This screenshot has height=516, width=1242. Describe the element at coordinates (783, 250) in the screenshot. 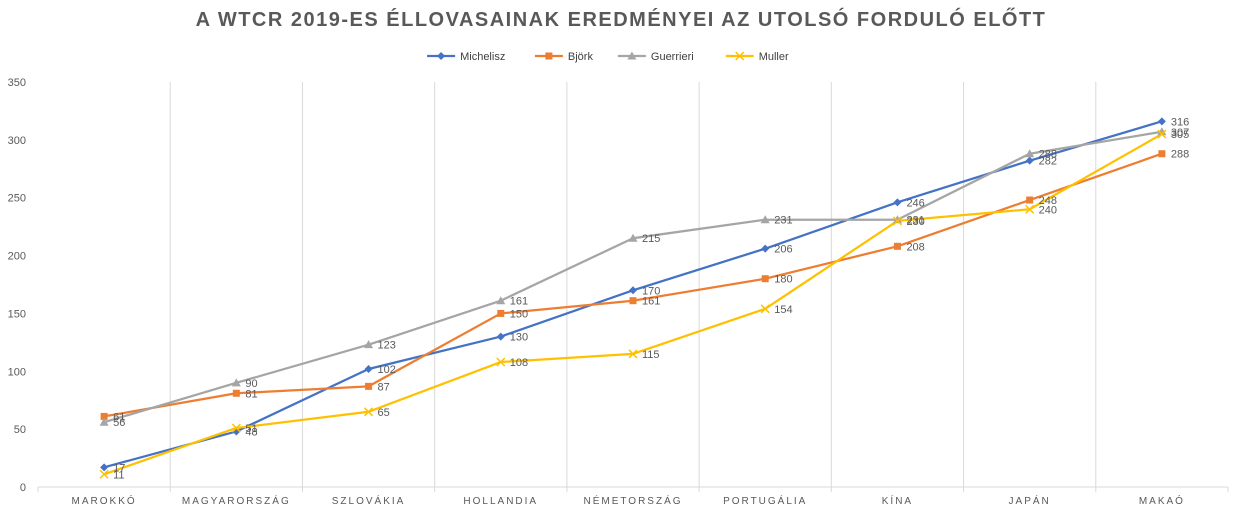

I see `data-label: 206` at that location.